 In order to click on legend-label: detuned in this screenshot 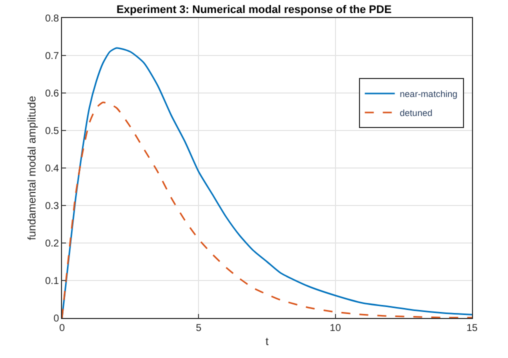, I will do `click(416, 113)`.